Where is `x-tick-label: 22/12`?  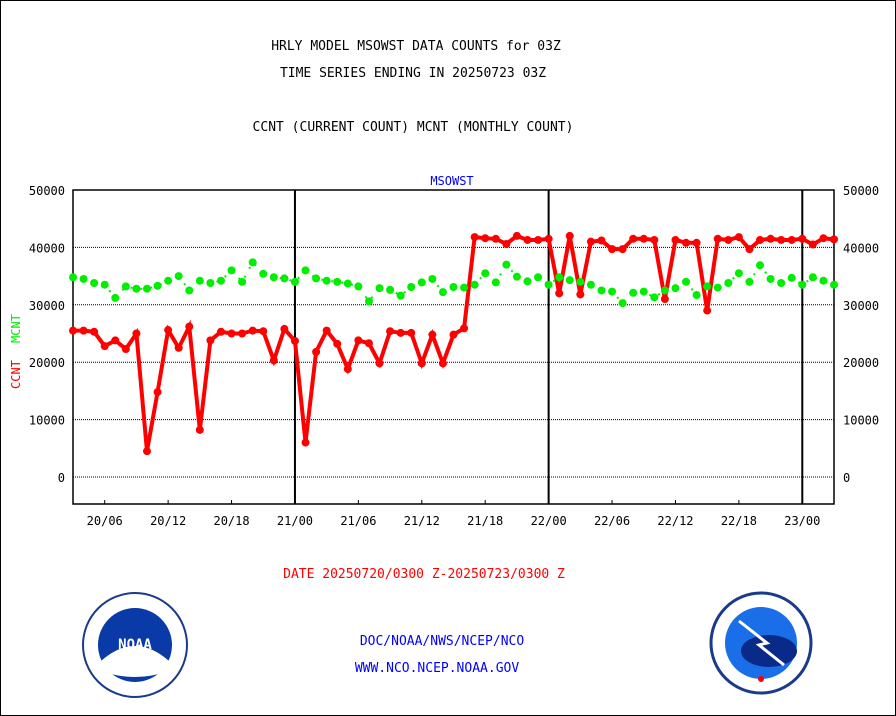 x-tick-label: 22/12 is located at coordinates (675, 521).